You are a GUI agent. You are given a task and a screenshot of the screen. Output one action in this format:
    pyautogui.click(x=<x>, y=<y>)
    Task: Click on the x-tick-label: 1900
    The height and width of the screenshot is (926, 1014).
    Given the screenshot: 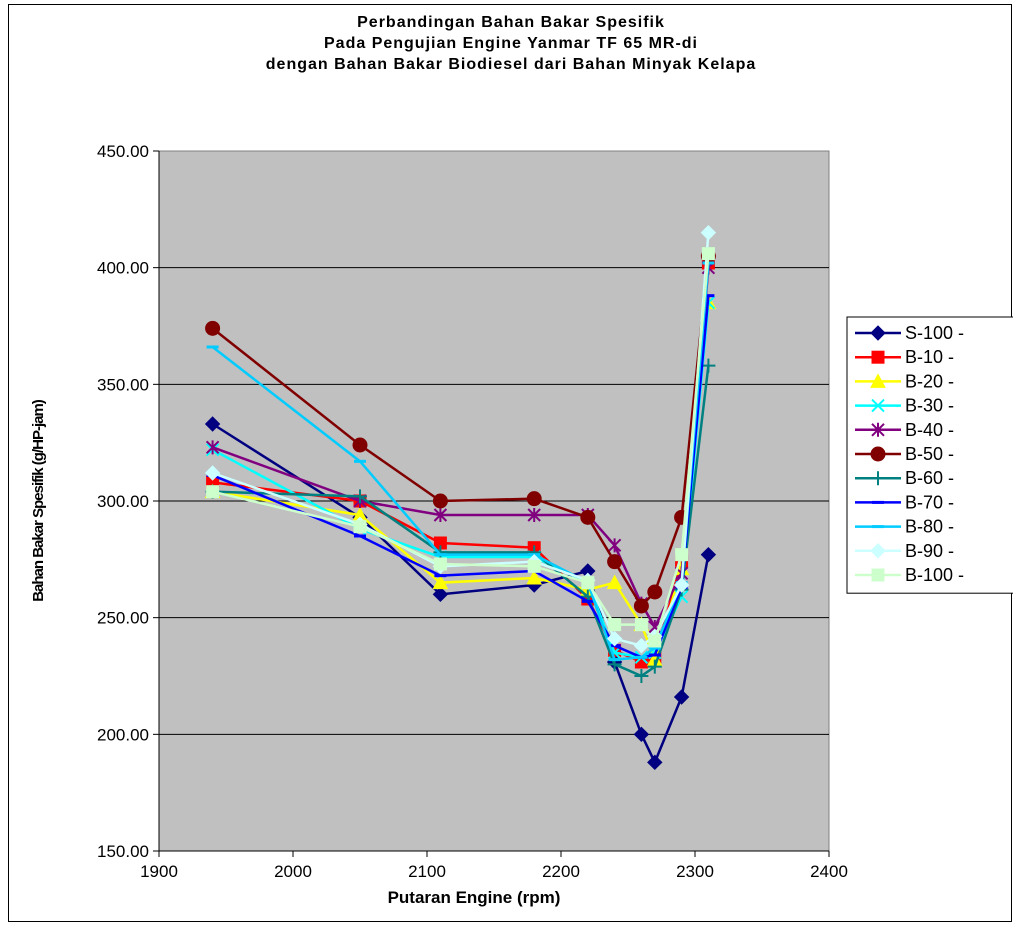 What is the action you would take?
    pyautogui.click(x=159, y=871)
    